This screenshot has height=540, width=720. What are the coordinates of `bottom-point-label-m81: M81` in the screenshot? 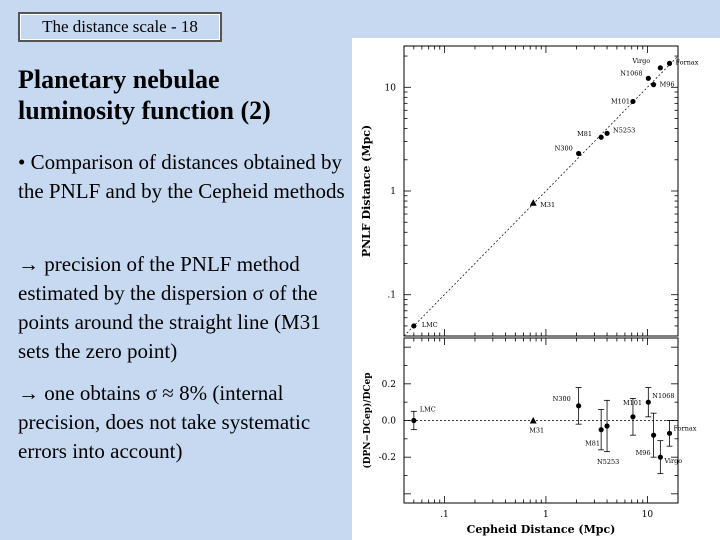 It's located at (592, 444).